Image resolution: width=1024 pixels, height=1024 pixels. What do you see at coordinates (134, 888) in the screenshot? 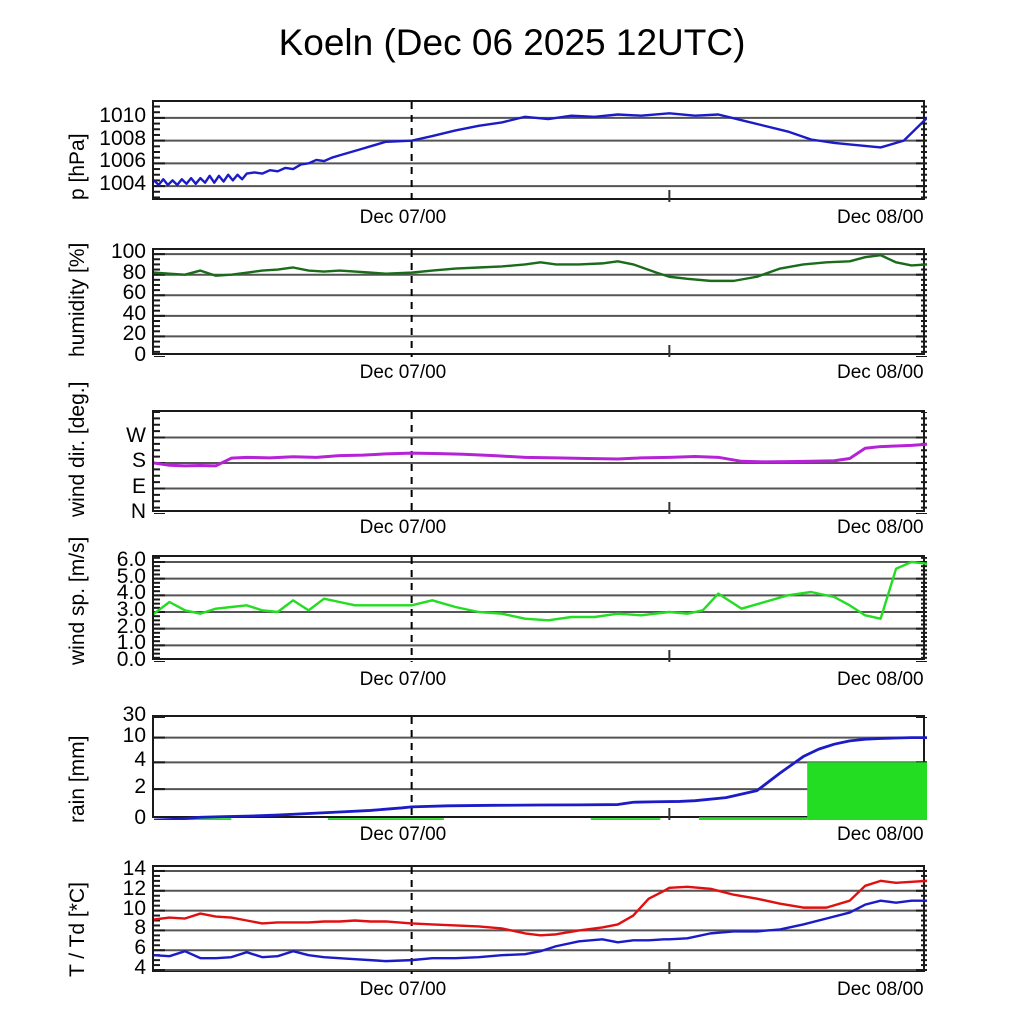
I see `y-tick-label: 12` at bounding box center [134, 888].